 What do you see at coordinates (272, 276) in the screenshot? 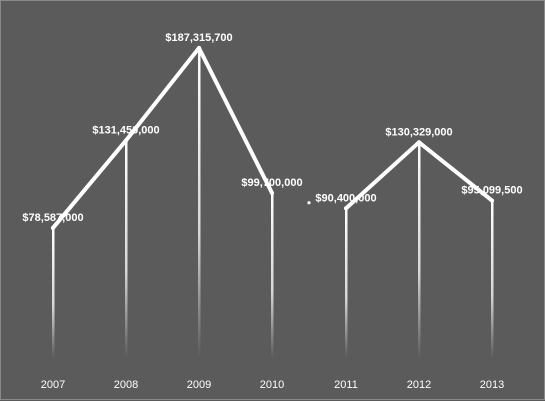
I see `drop-line-2010` at bounding box center [272, 276].